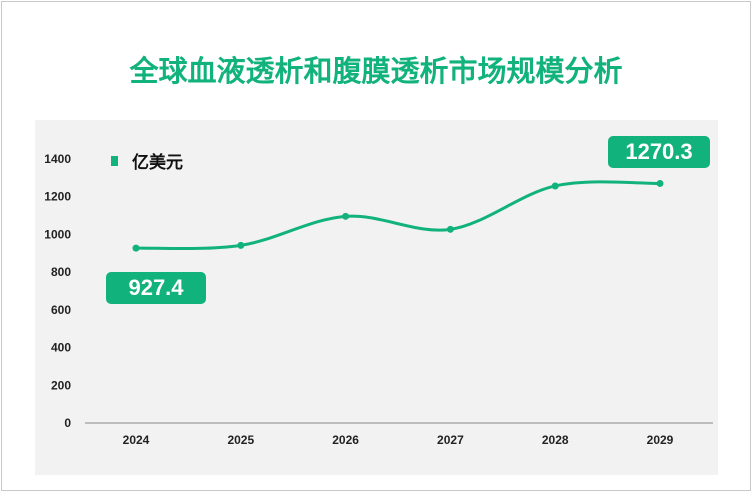 The image size is (752, 492). I want to click on y-tick-label: 400, so click(61, 348).